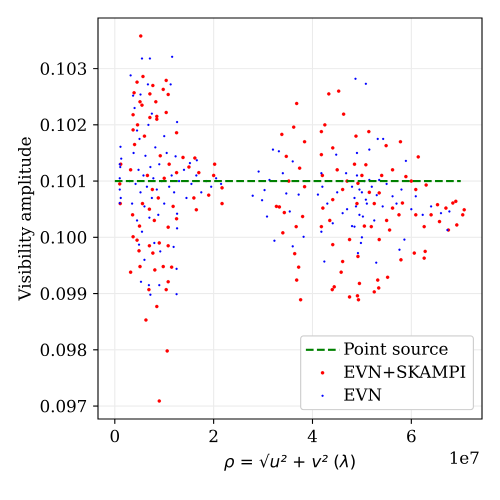 This screenshot has height=500, width=500. Describe the element at coordinates (312, 436) in the screenshot. I see `x-tick-label: 4` at that location.